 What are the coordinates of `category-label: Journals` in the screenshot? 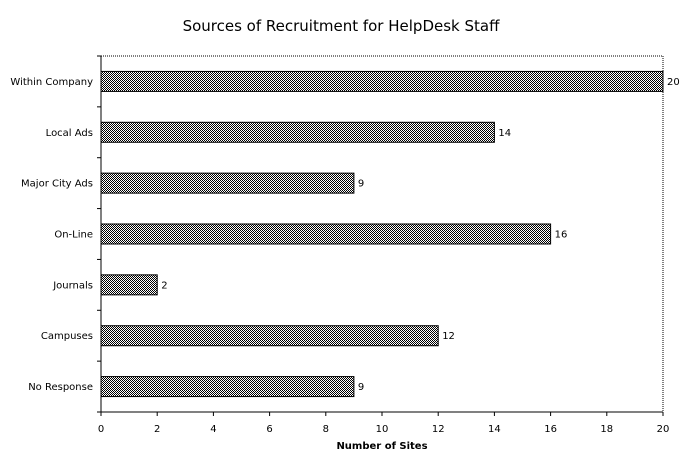 It's located at (72, 285).